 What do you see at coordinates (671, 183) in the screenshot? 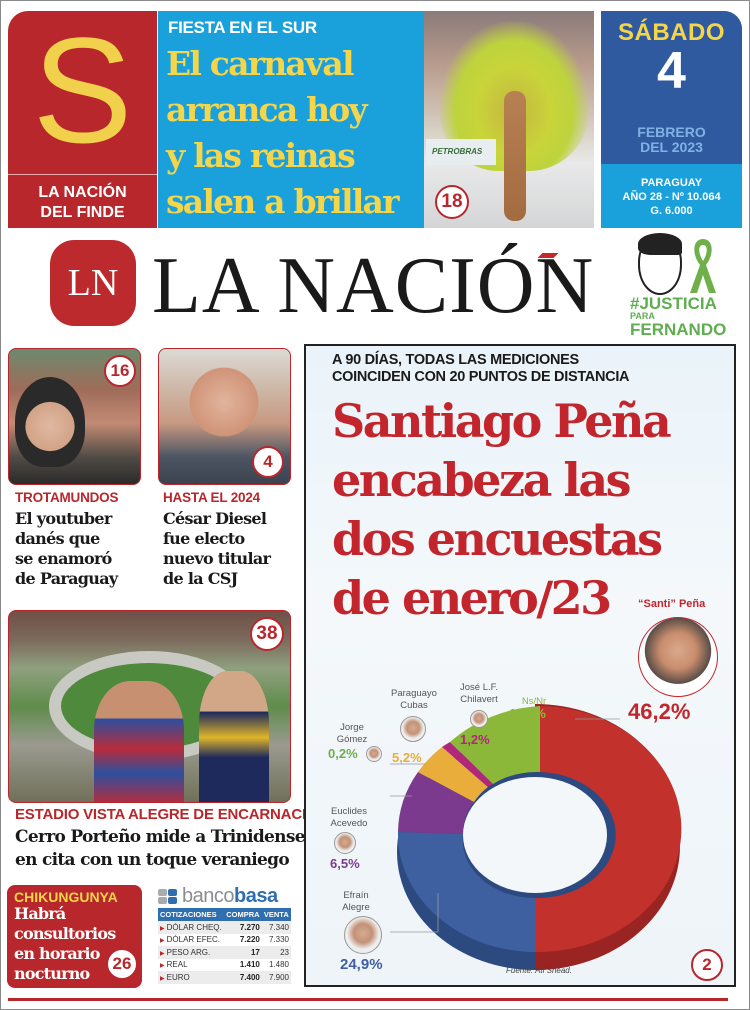
I see `country: PARAGUAY` at bounding box center [671, 183].